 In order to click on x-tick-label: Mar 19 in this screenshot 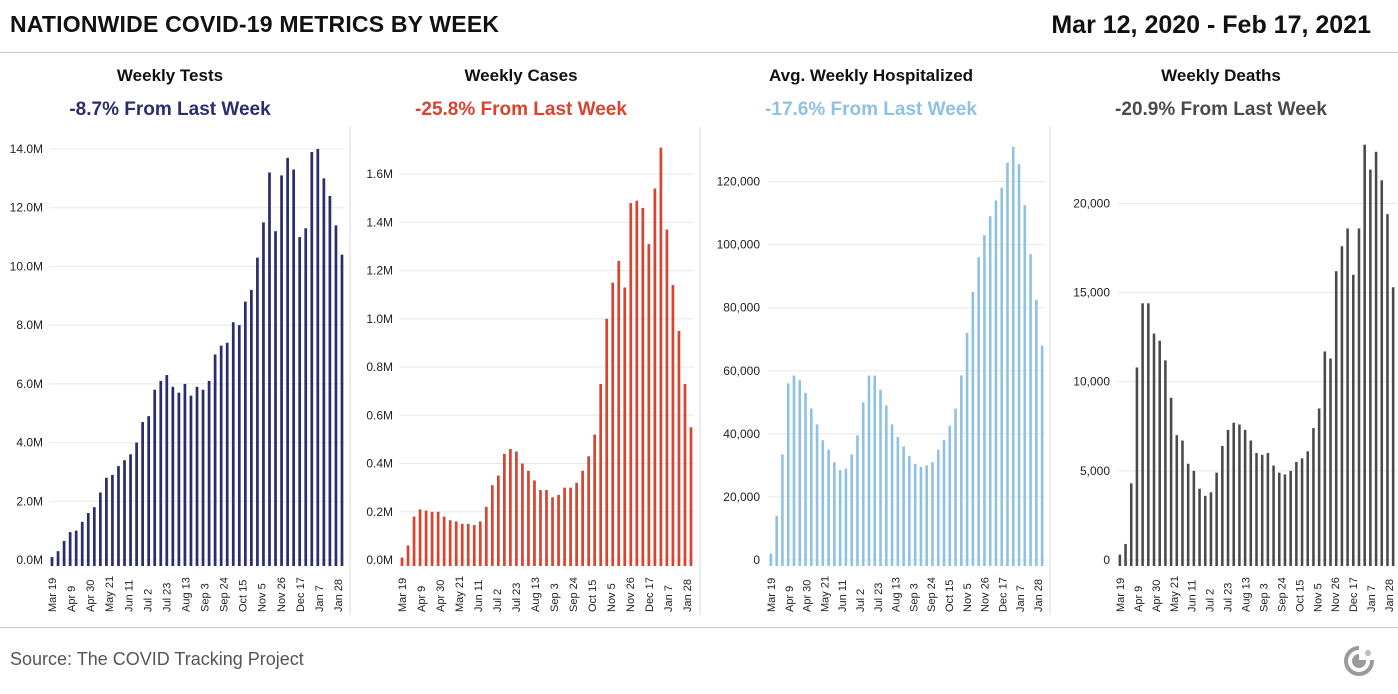, I will do `click(403, 595)`.